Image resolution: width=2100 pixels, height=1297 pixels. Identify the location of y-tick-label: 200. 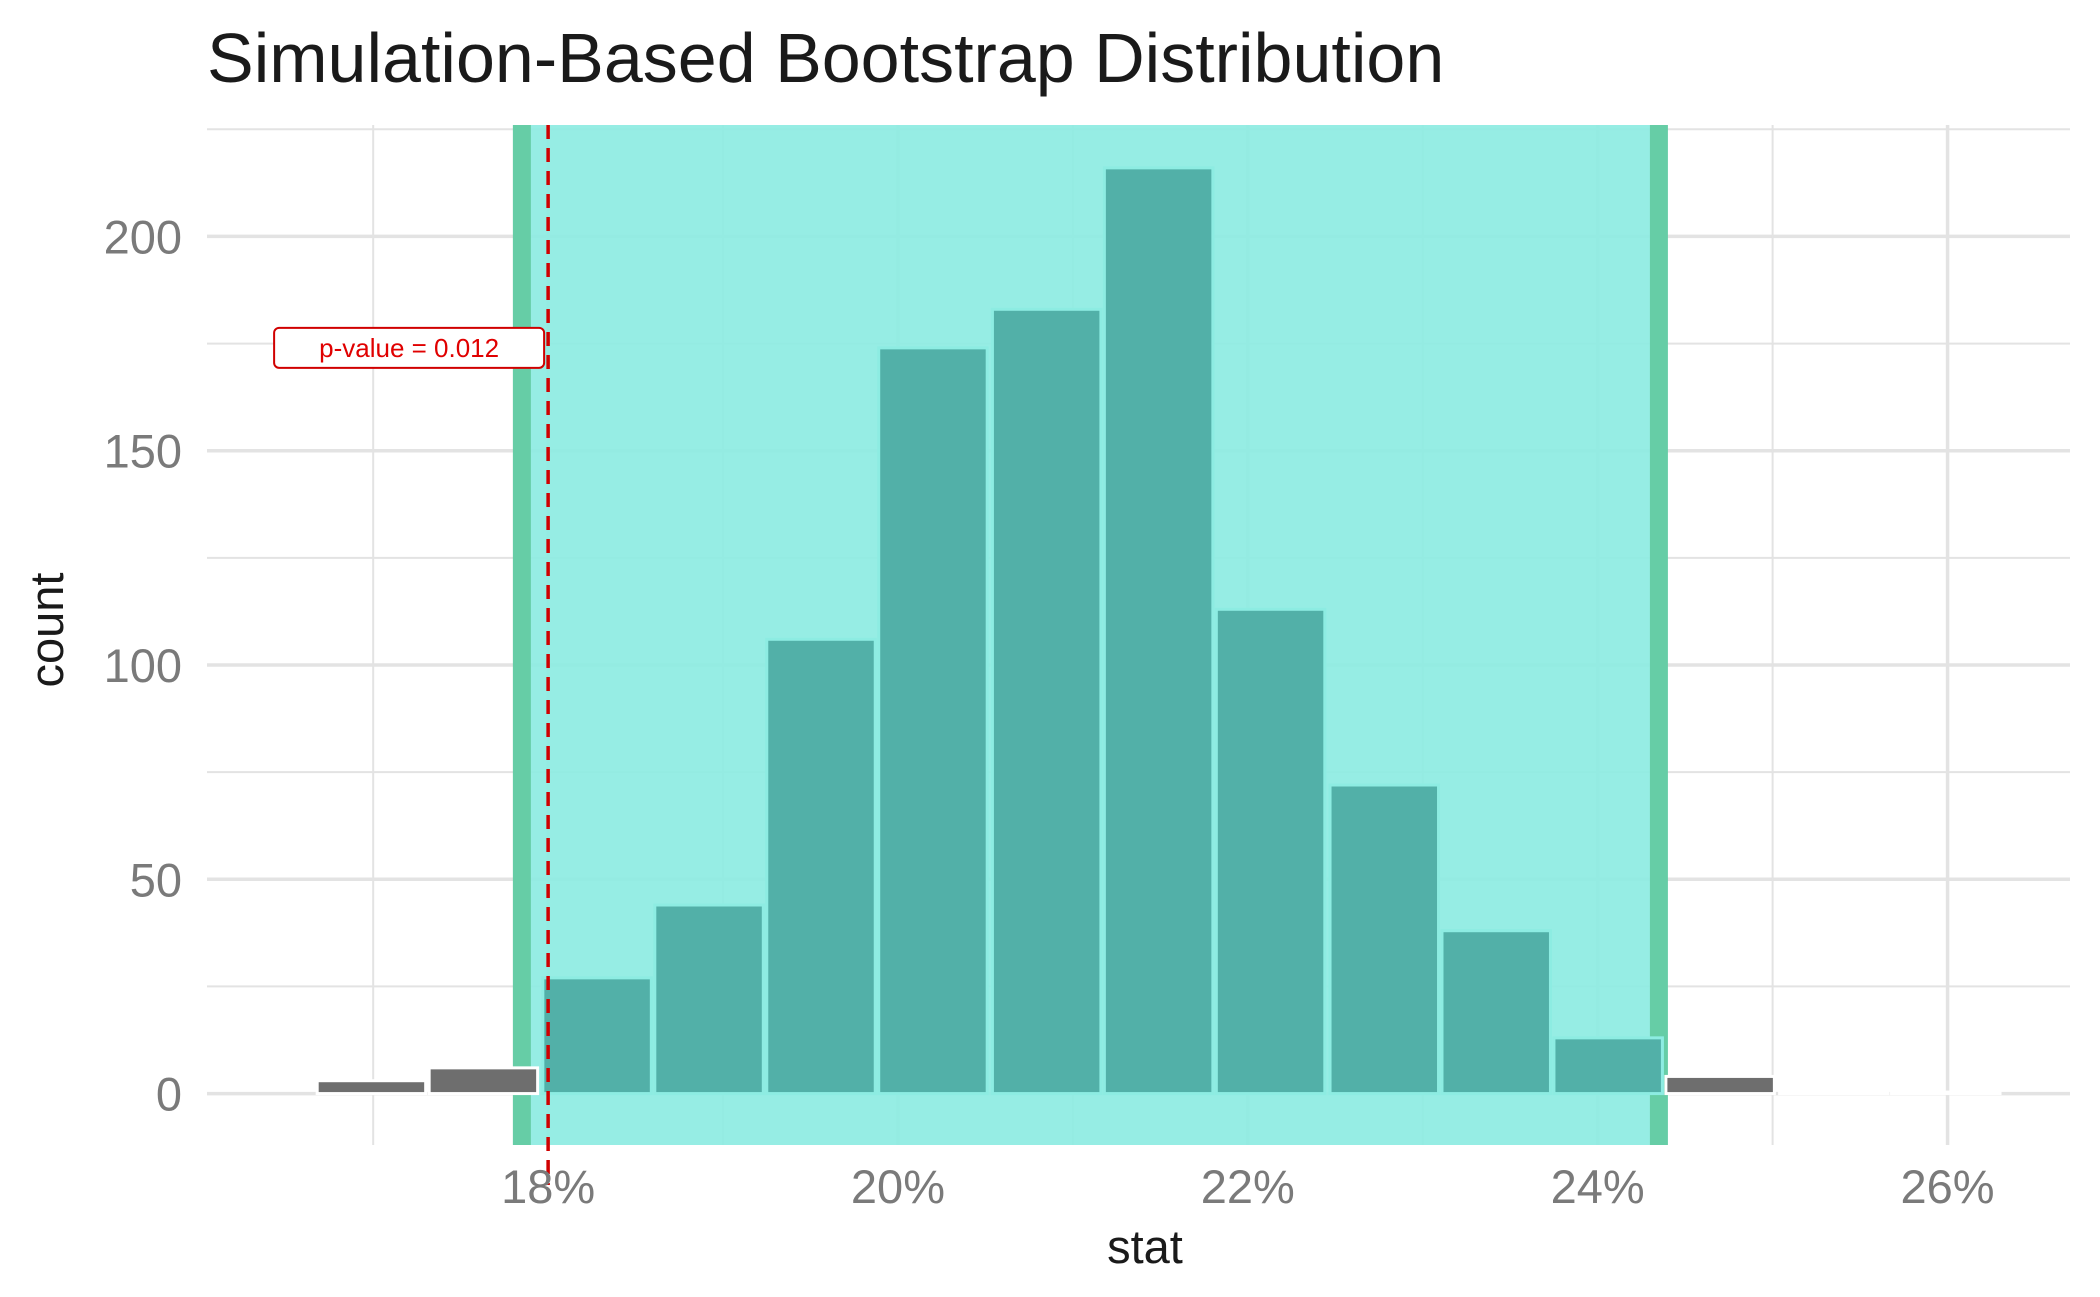
(143, 236).